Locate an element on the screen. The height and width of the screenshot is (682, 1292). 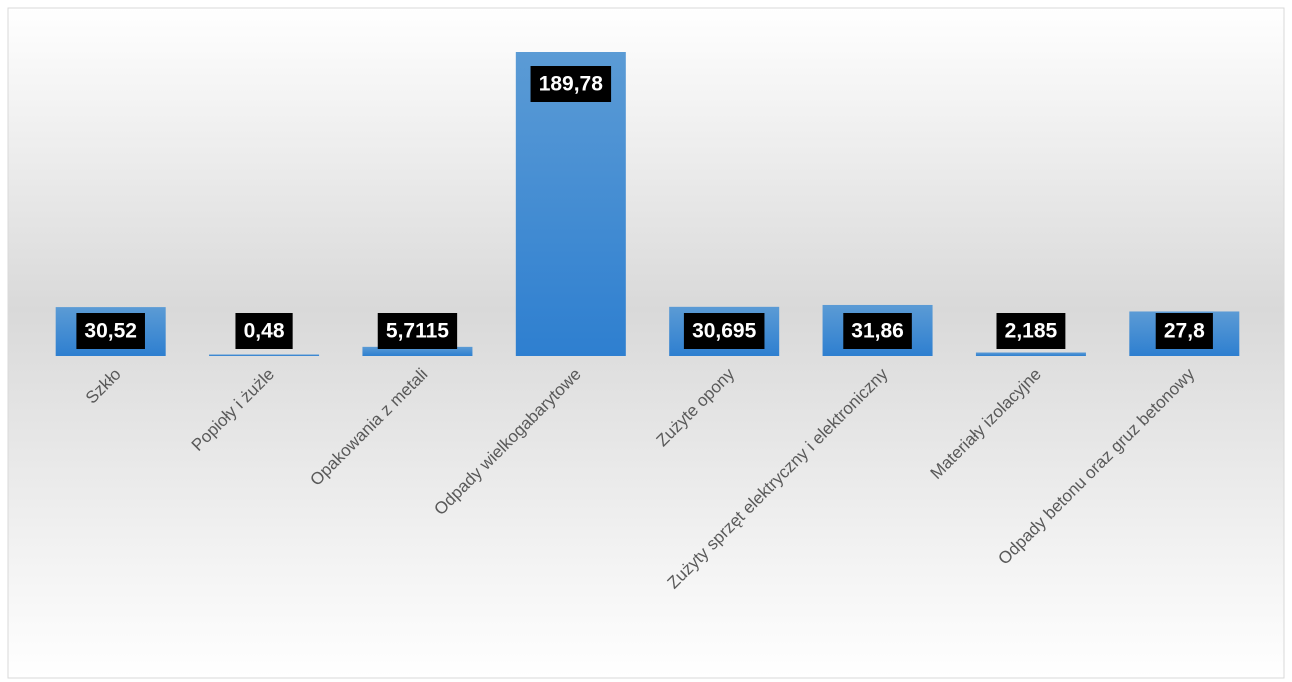
data-label: 27,8 is located at coordinates (1184, 331).